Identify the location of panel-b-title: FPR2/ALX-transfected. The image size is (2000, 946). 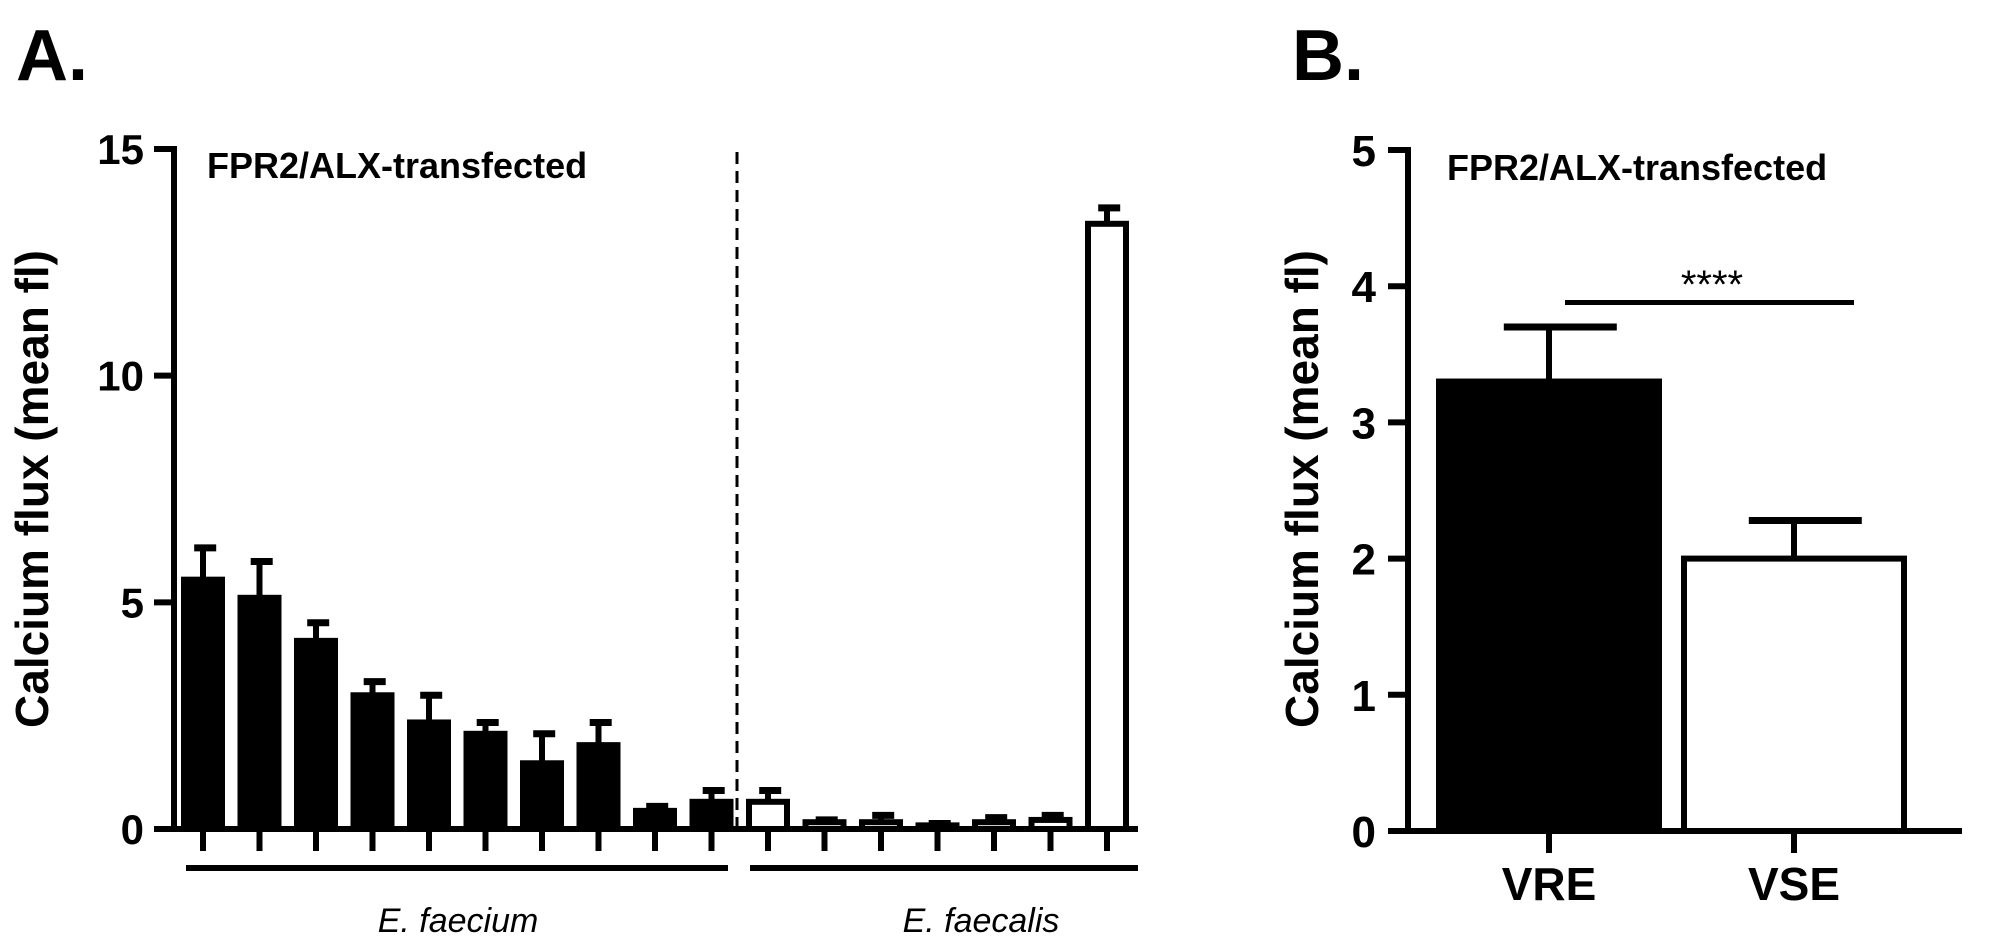
(1637, 167).